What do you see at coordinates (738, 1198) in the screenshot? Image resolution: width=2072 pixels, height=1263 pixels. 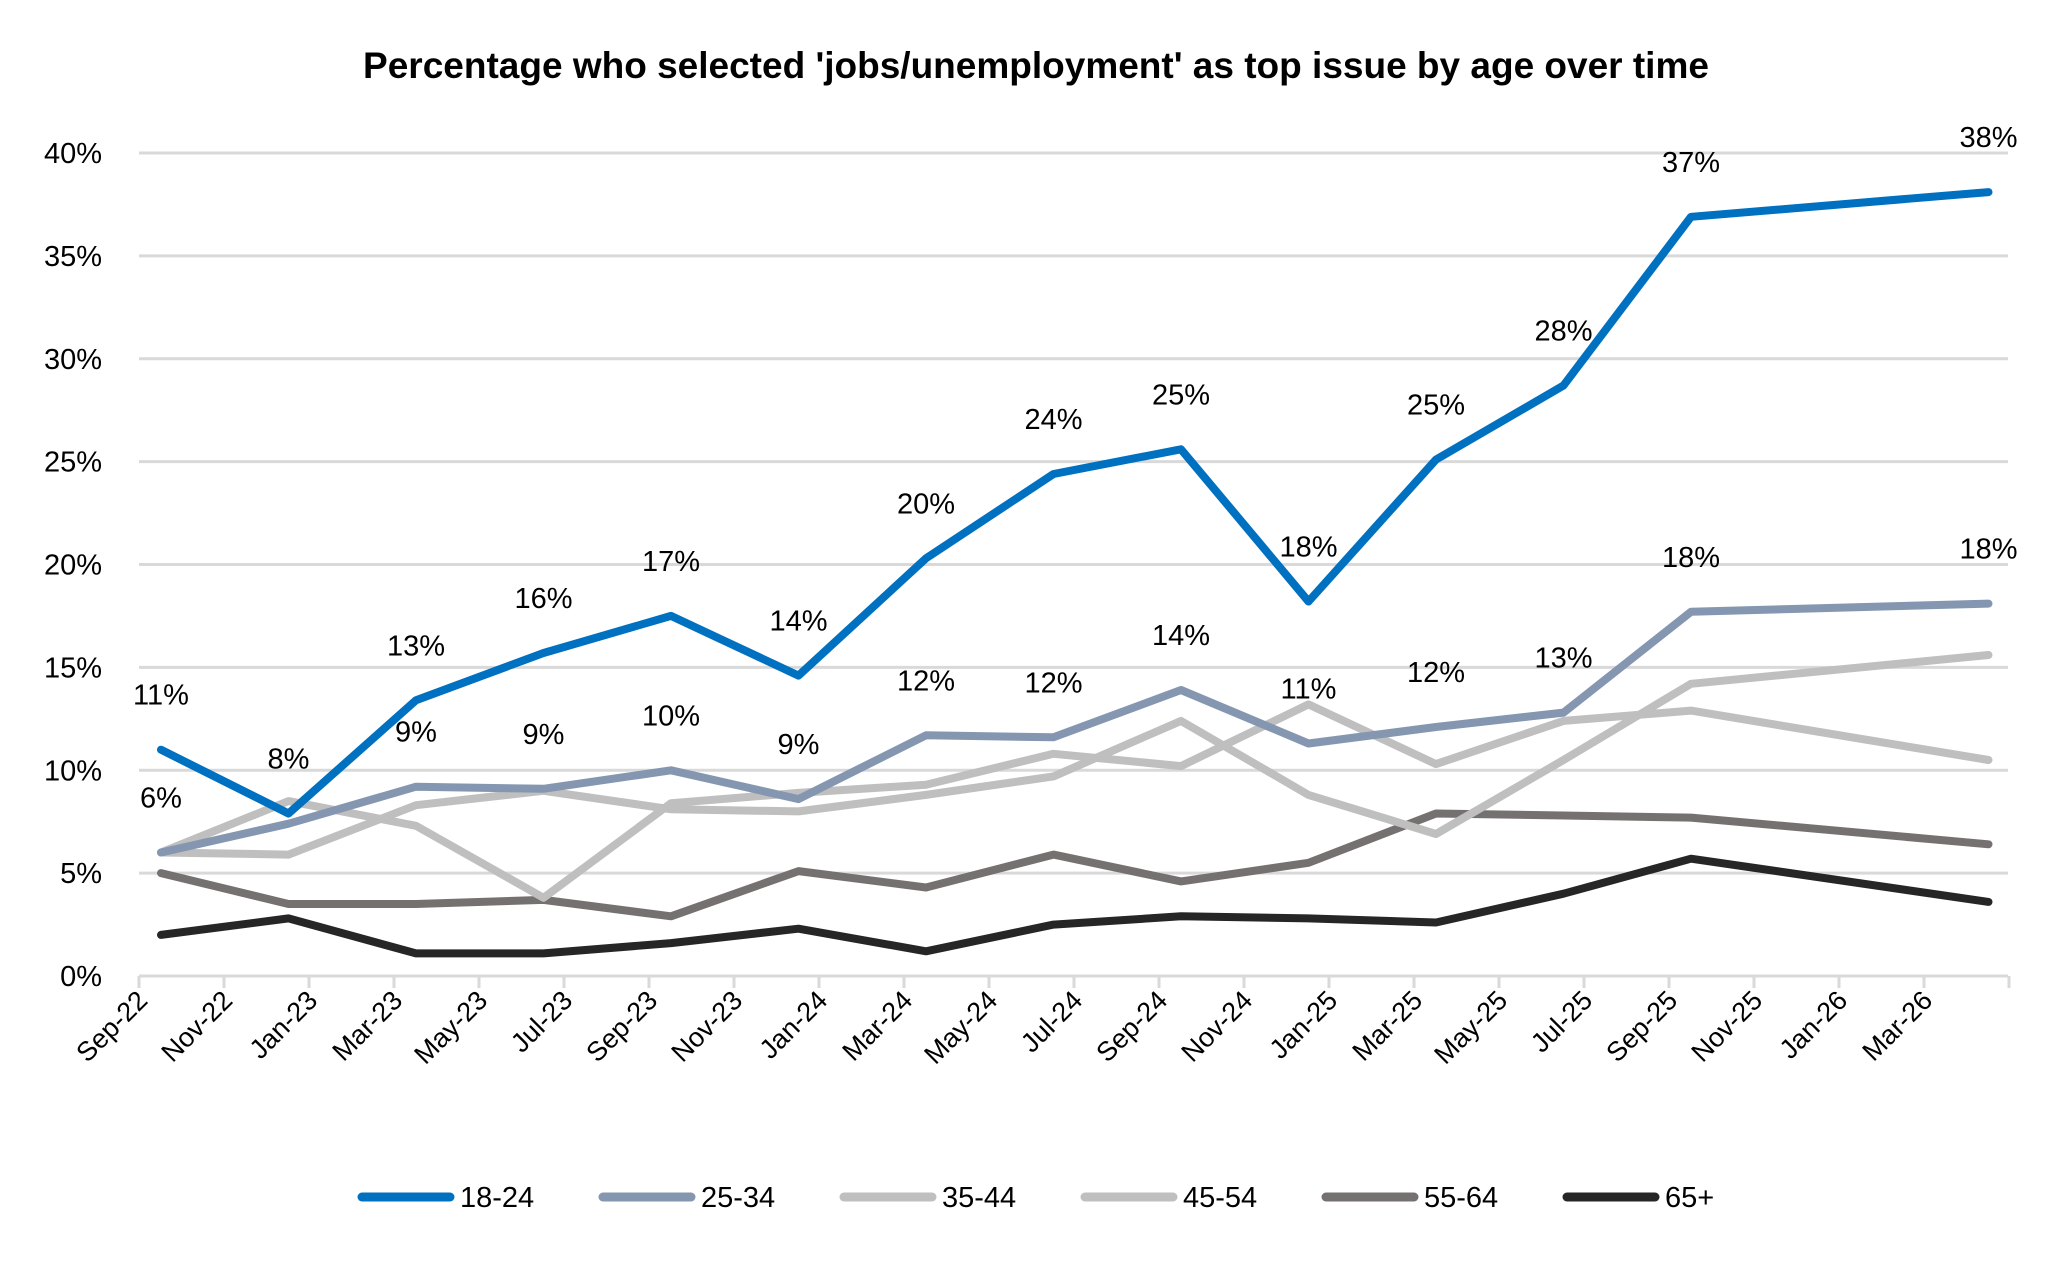 I see `legend-label: 25-34` at bounding box center [738, 1198].